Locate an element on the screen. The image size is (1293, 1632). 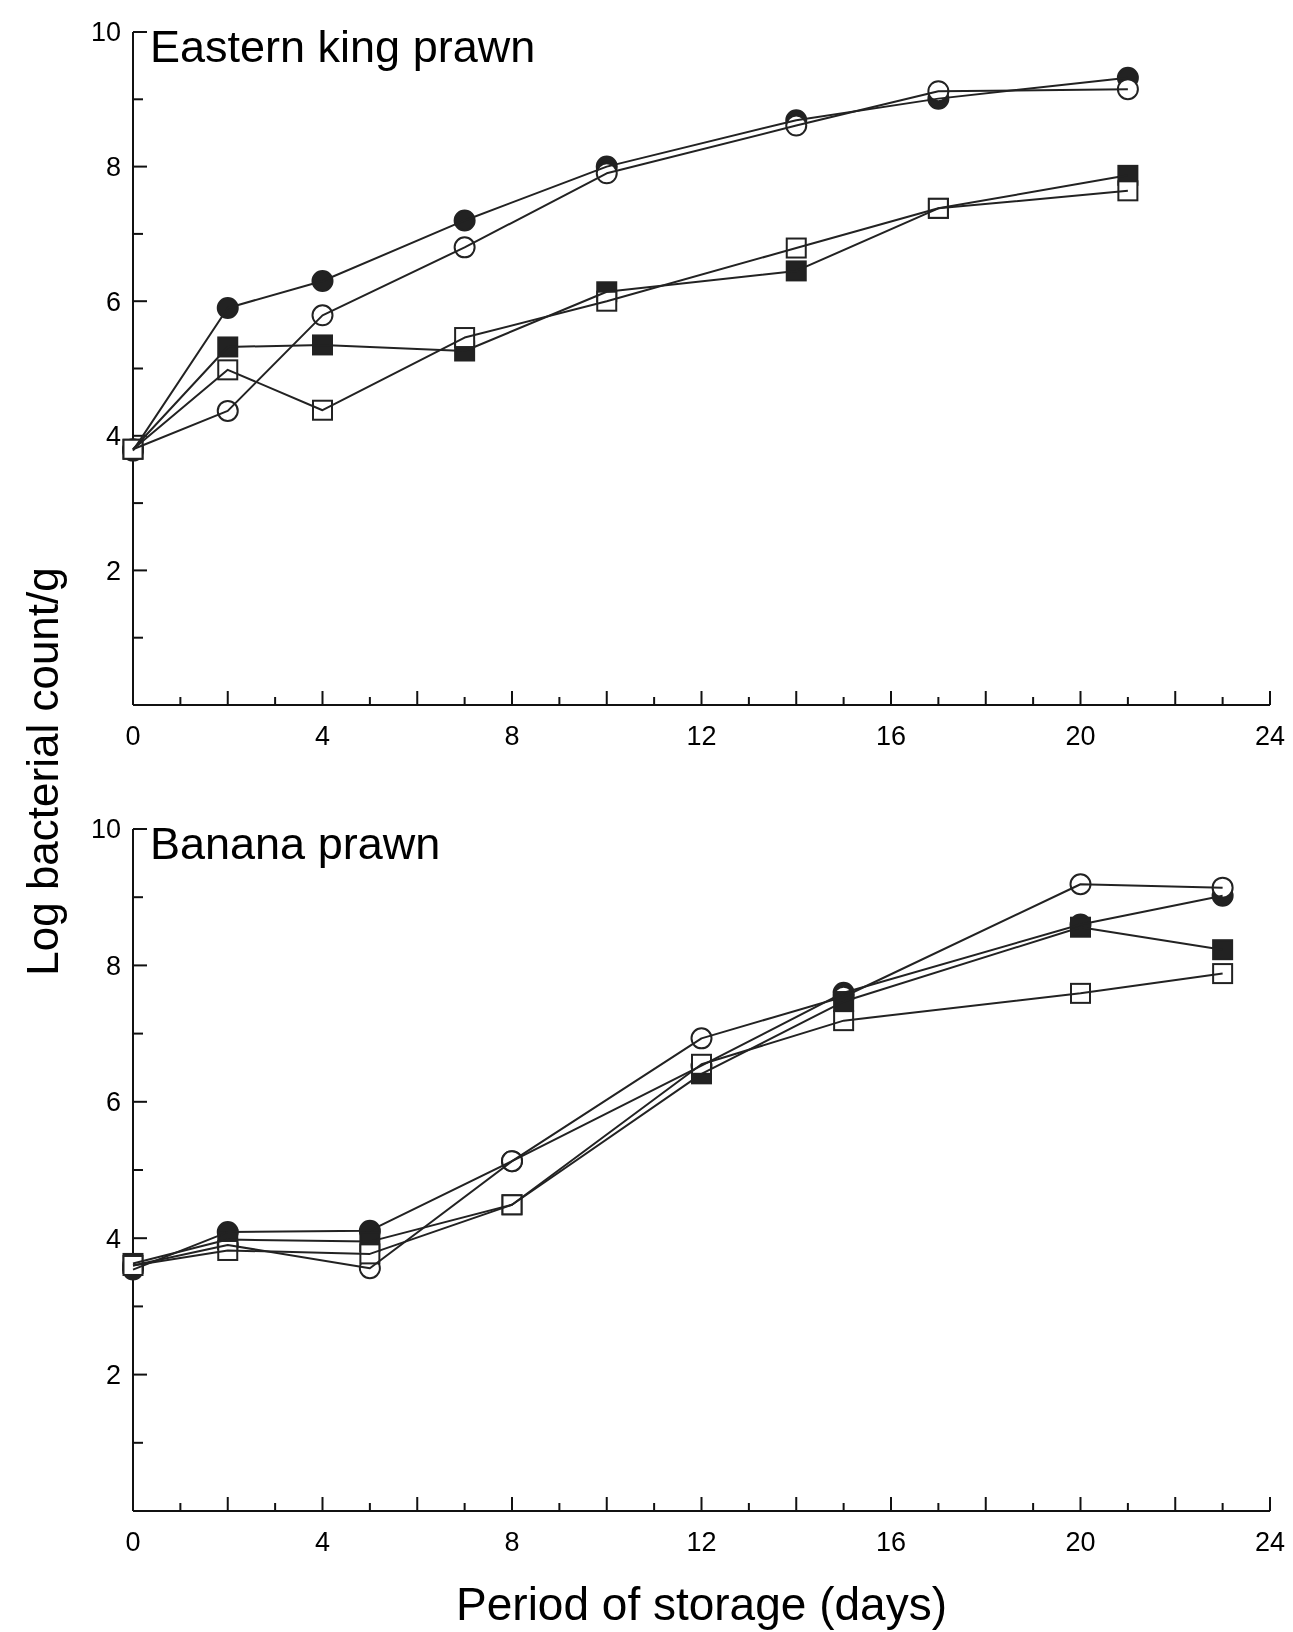
y-axis-title: Log bacterial count/g is located at coordinates (42, 771).